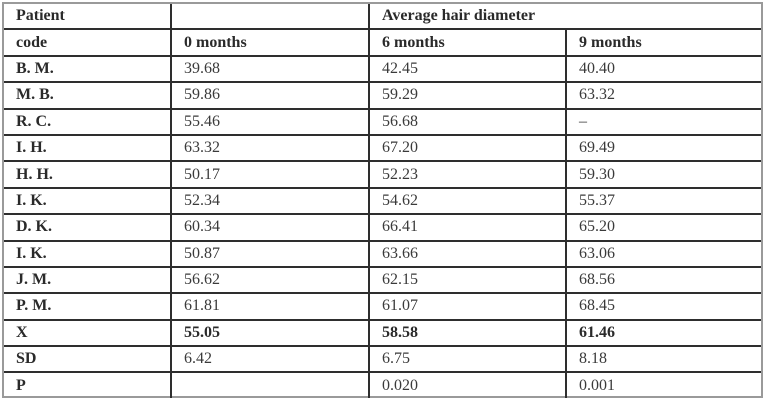  What do you see at coordinates (269, 17) in the screenshot?
I see `header-empty` at bounding box center [269, 17].